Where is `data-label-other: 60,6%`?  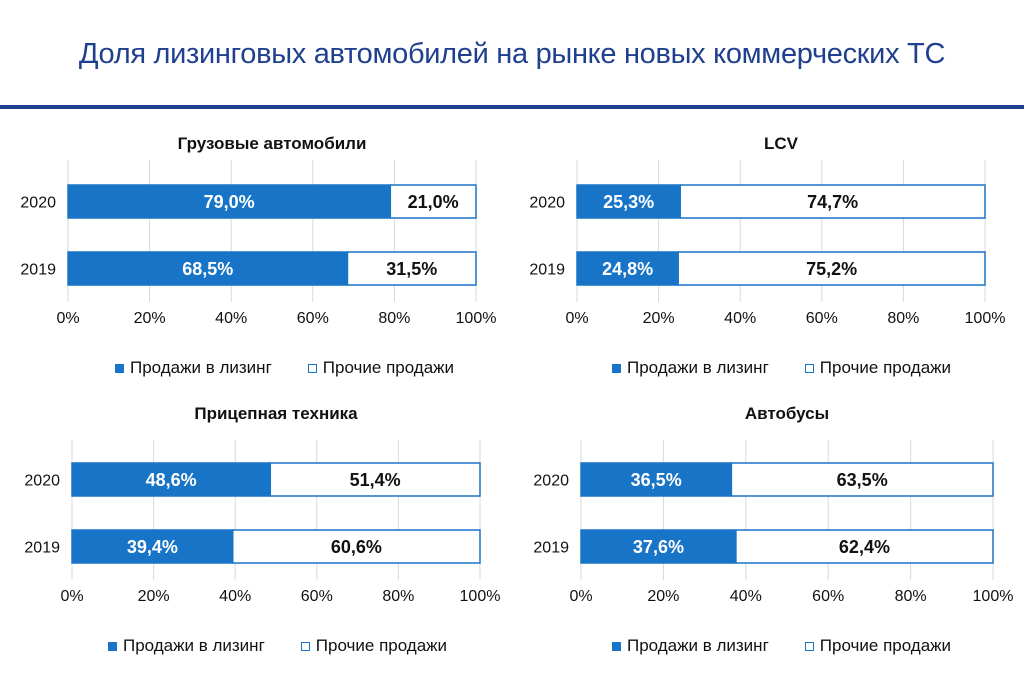
data-label-other: 60,6% is located at coordinates (356, 547).